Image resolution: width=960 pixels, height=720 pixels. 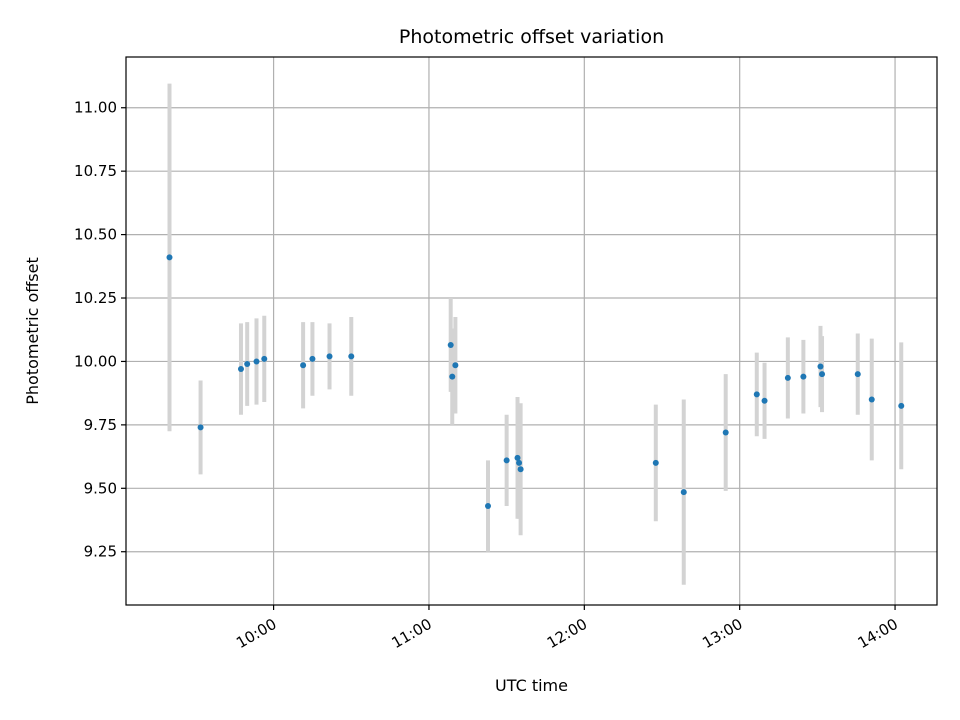 What do you see at coordinates (100, 330) in the screenshot?
I see `y-axis-ticks: 9.25 9.50 9.75 10.00 10.25 10.50 10.75 11.00` at bounding box center [100, 330].